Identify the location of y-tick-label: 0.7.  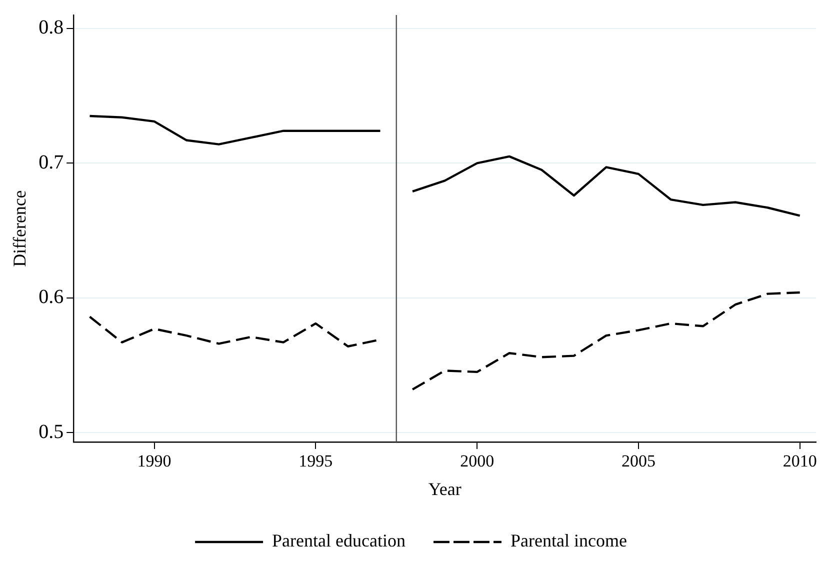
(51, 162).